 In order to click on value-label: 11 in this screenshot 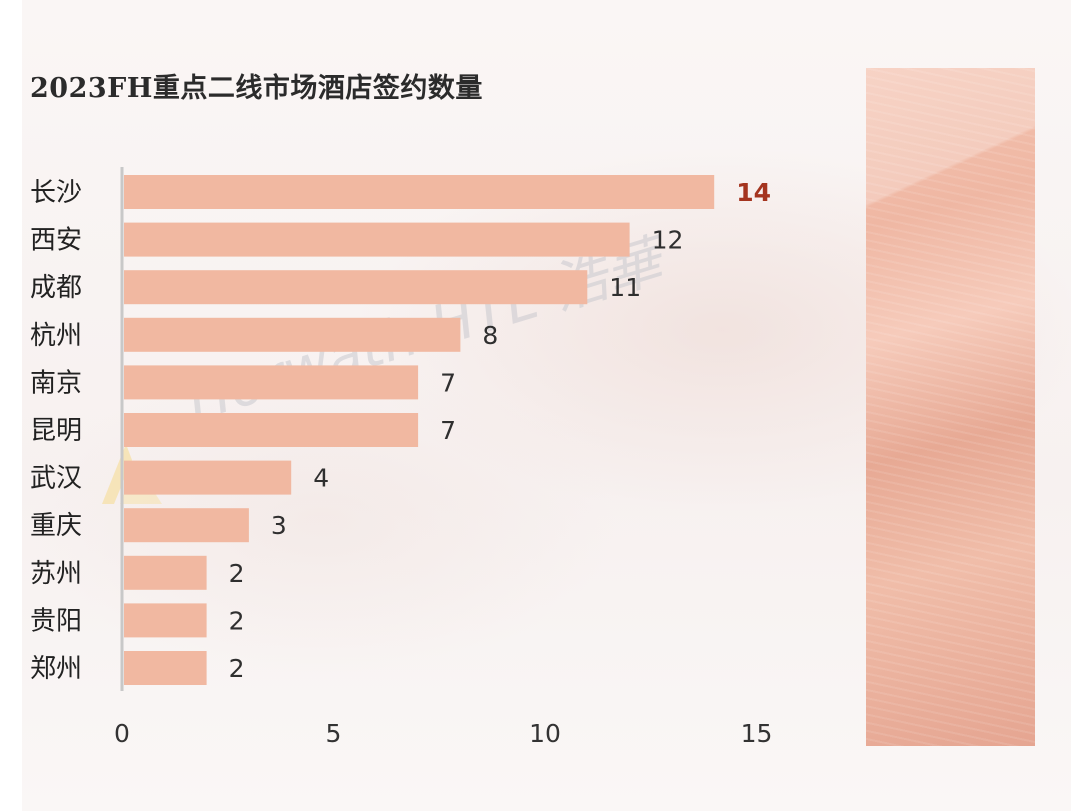, I will do `click(625, 287)`.